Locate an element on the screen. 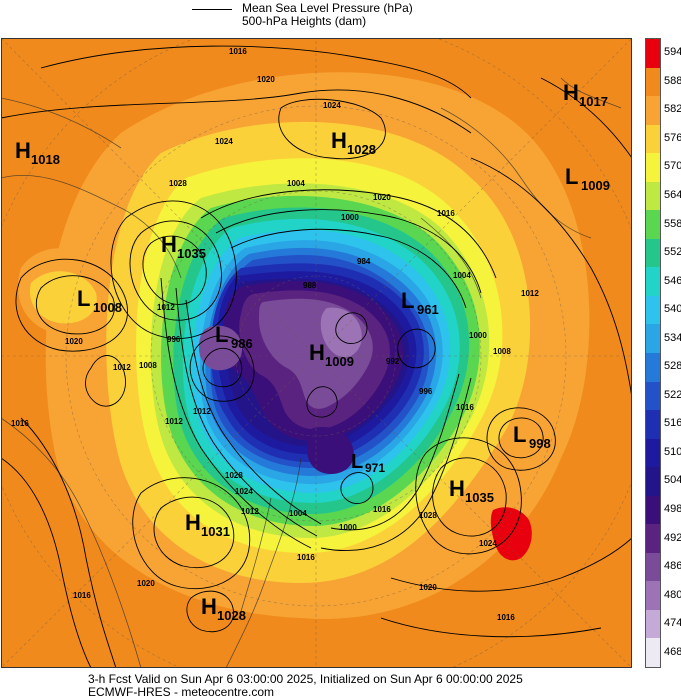 The image size is (681, 700). colorbar-level-label: 582 is located at coordinates (672, 109).